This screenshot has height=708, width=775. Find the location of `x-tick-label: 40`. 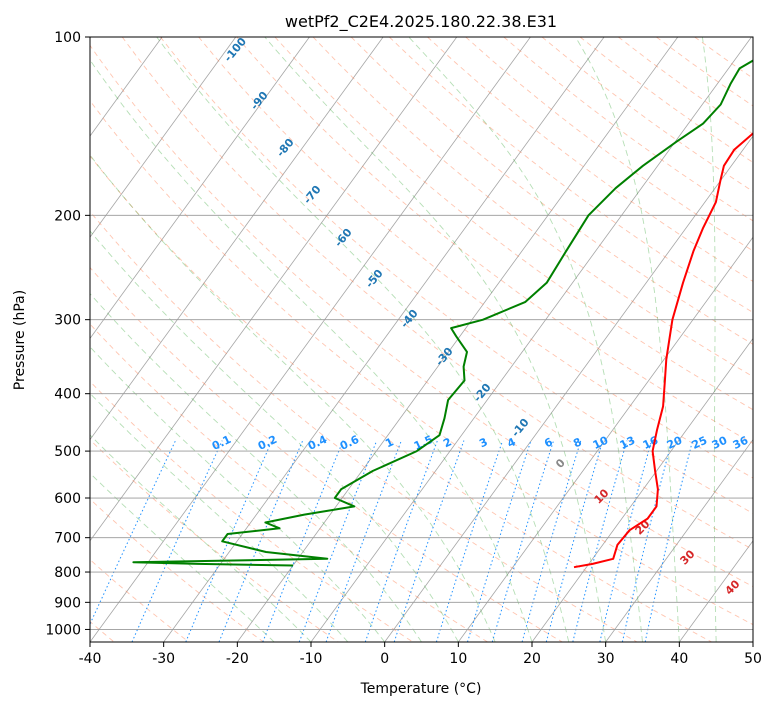

x-tick-label: 40 is located at coordinates (679, 659).